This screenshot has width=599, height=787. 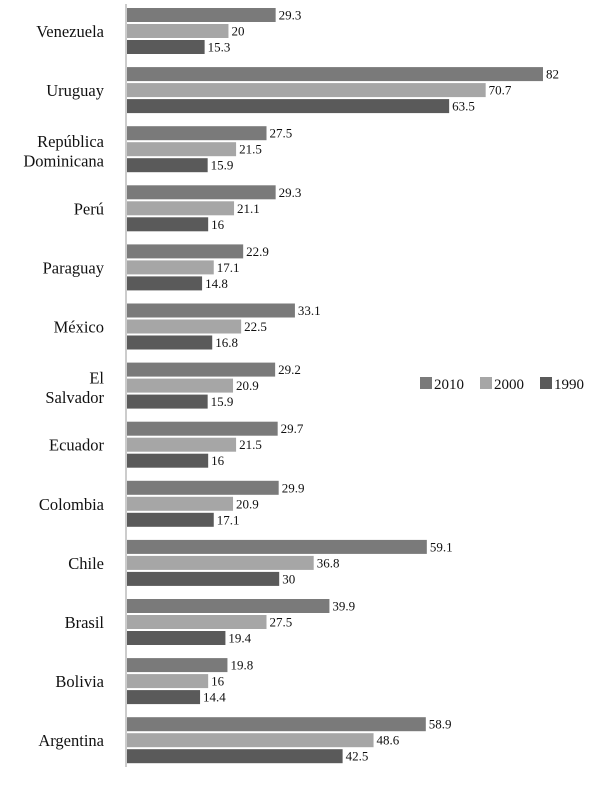 I want to click on value-label-bolivia-2010: 19.8, so click(x=241, y=665).